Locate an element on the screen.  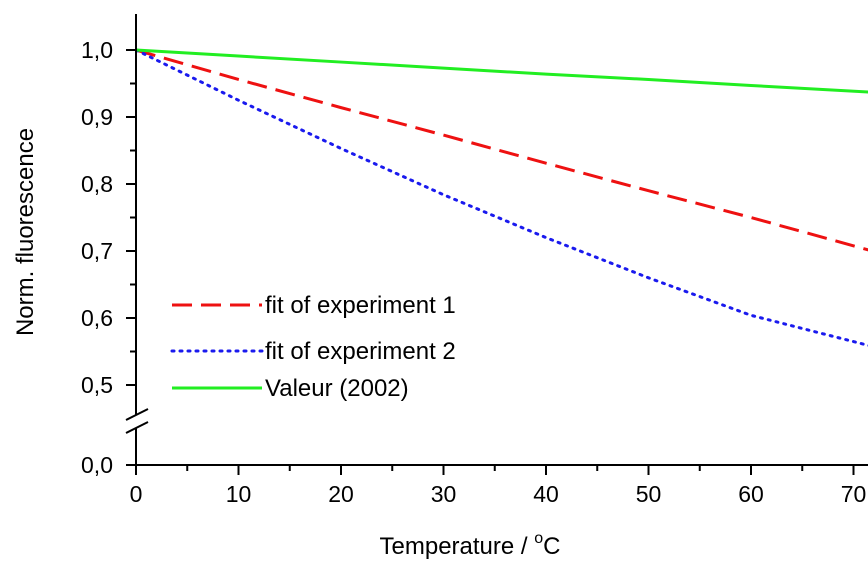
x-tick-label: 30 is located at coordinates (444, 494).